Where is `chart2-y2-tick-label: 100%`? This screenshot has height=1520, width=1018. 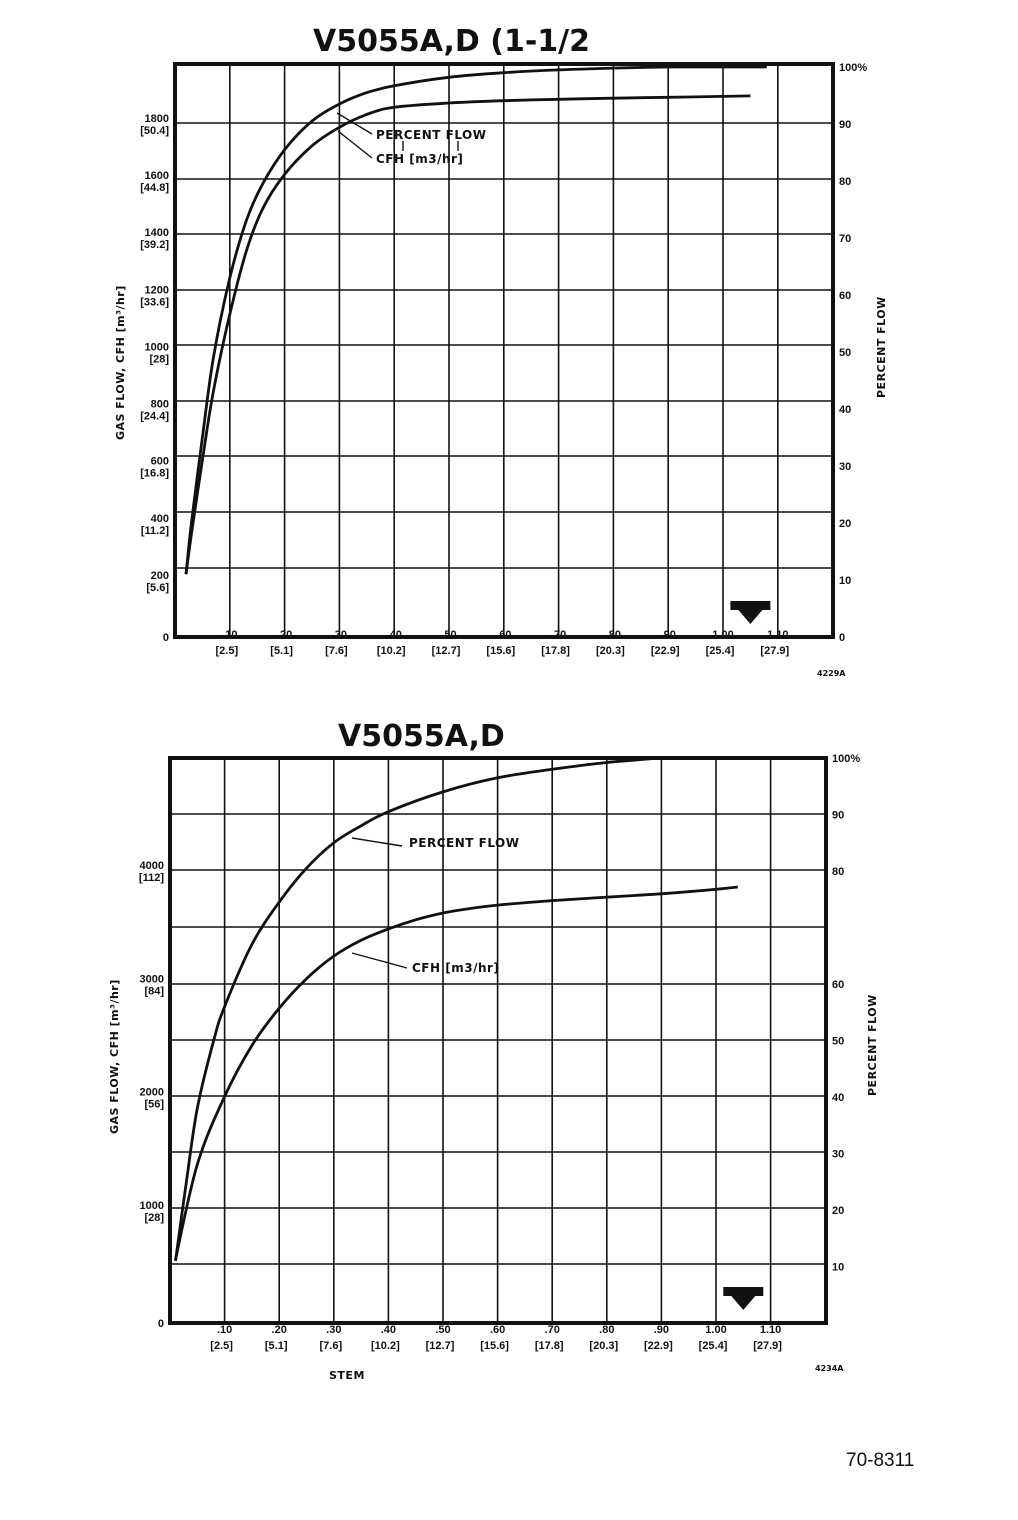 chart2-y2-tick-label: 100% is located at coordinates (846, 759).